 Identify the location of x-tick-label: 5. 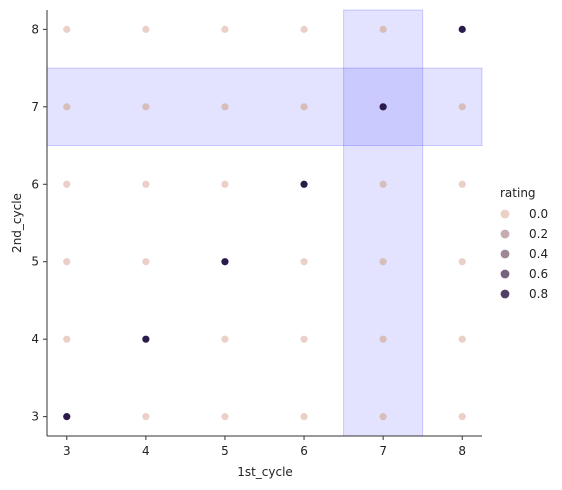
(225, 451).